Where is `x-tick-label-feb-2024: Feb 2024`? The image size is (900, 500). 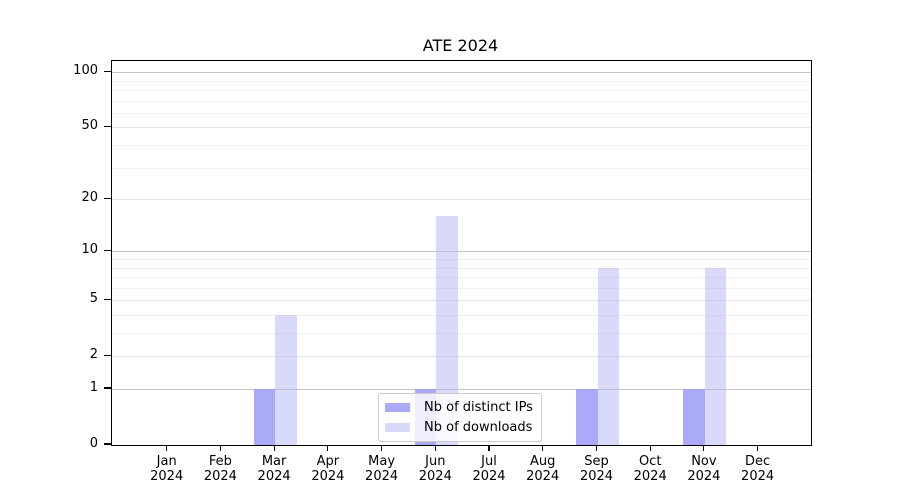
x-tick-label-feb-2024: Feb 2024 is located at coordinates (220, 469).